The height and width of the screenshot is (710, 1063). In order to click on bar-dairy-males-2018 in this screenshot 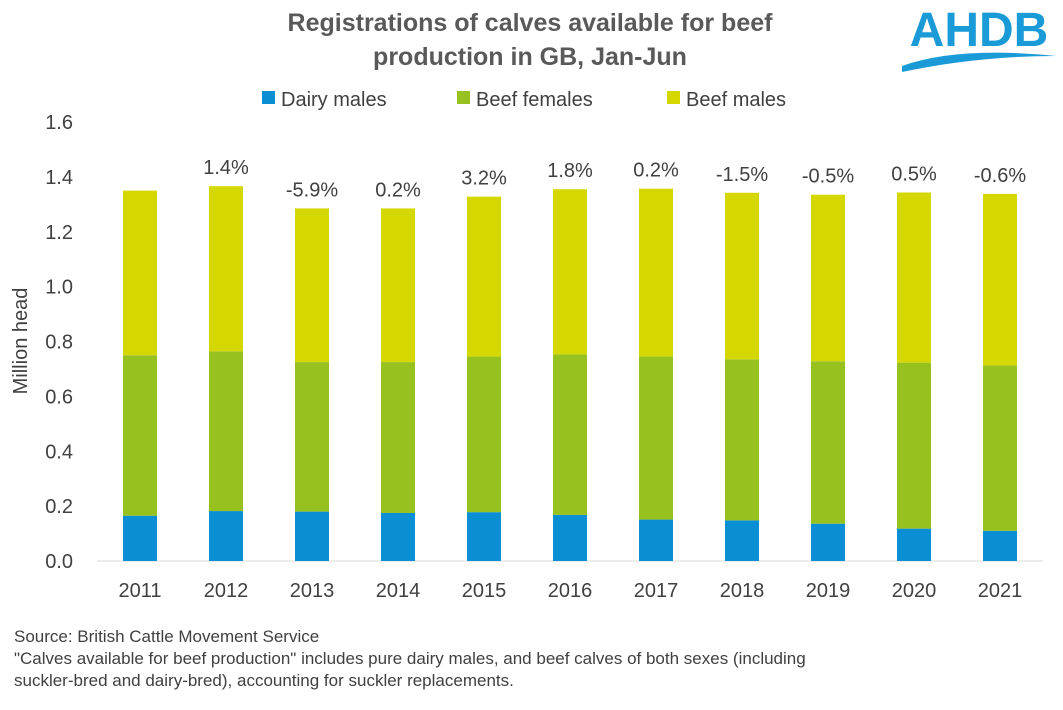, I will do `click(742, 540)`.